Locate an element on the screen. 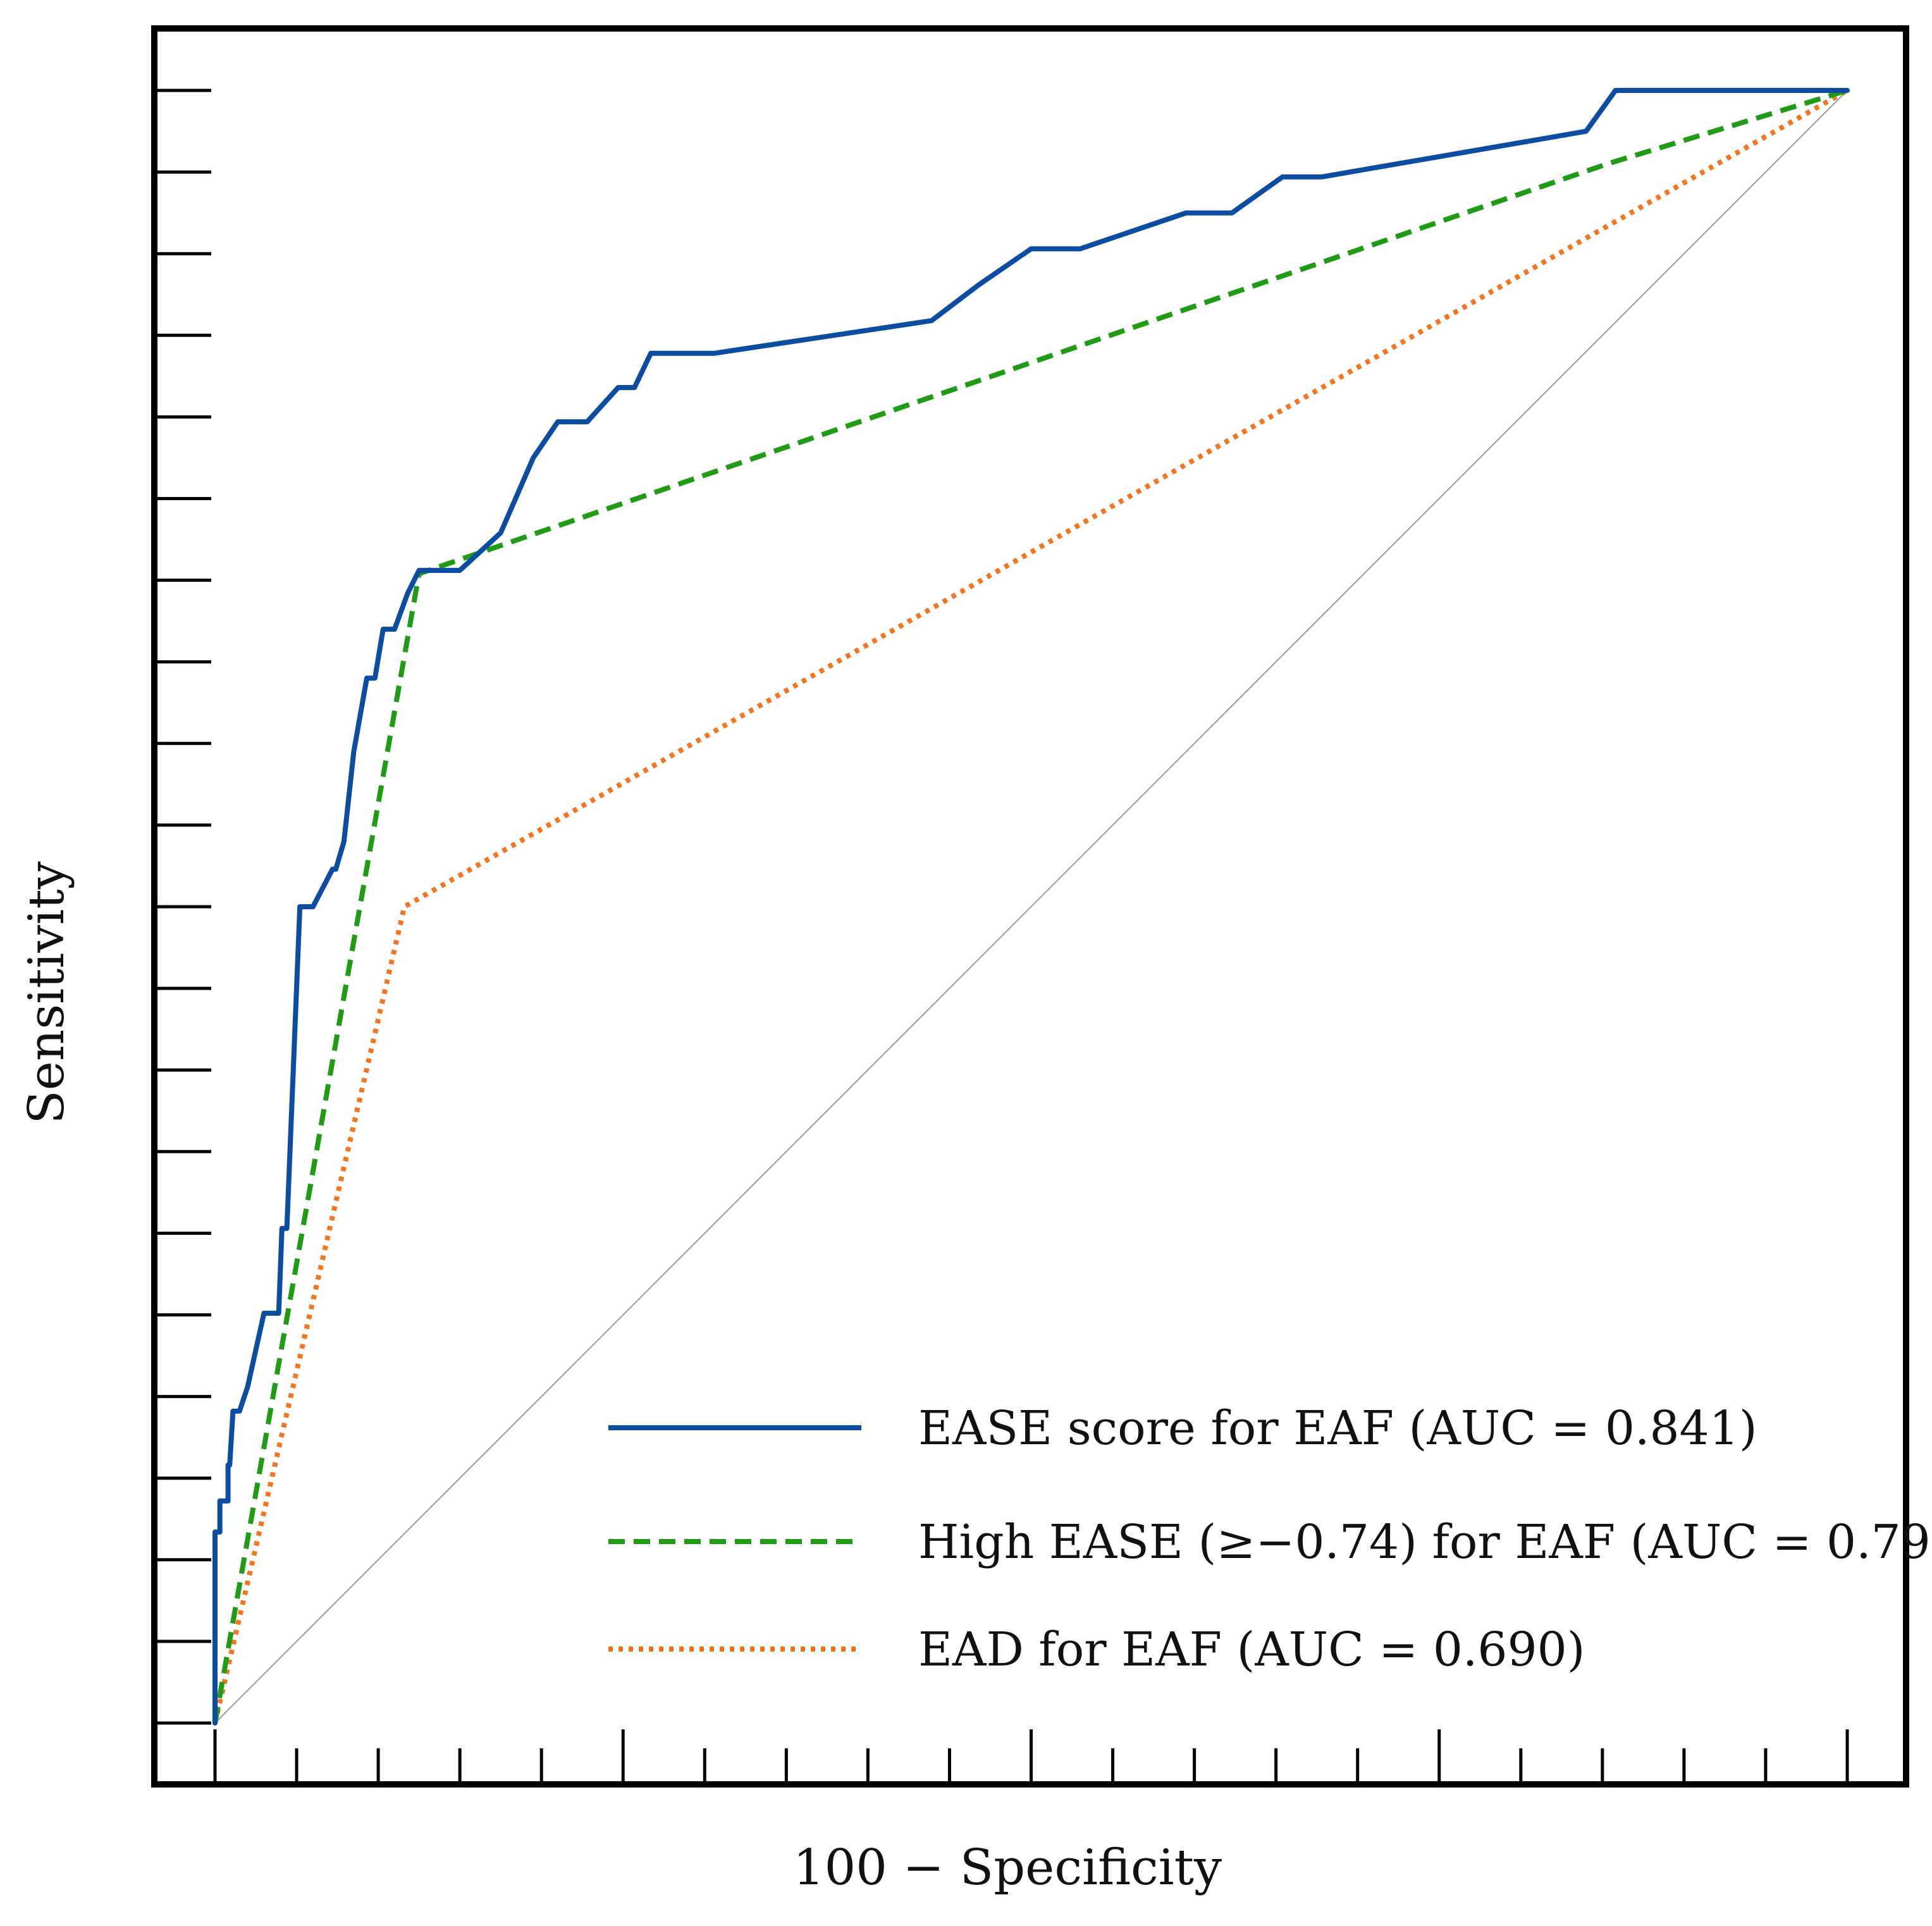  legend-label: EAD for EAF (AUC = 0.690) is located at coordinates (1251, 1650).